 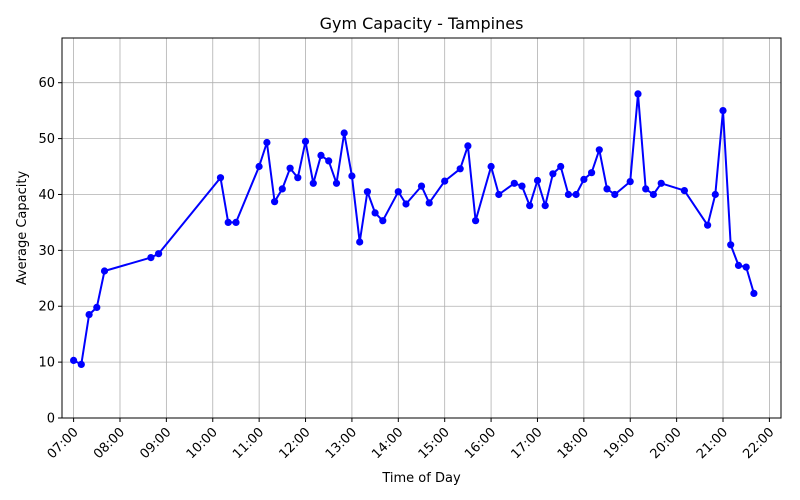 I want to click on x-tick-label: 21:00, so click(x=712, y=443).